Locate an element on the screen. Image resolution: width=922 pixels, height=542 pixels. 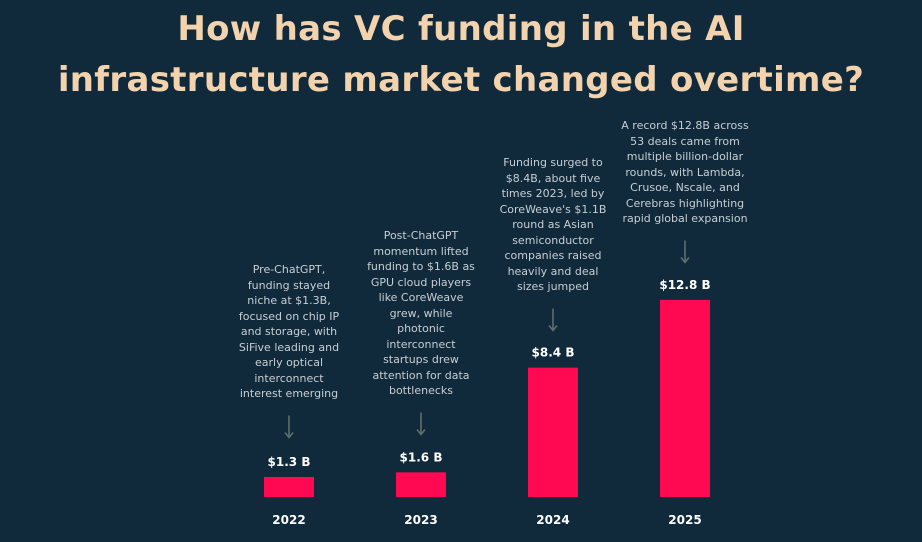
bar-2022 is located at coordinates (289, 486).